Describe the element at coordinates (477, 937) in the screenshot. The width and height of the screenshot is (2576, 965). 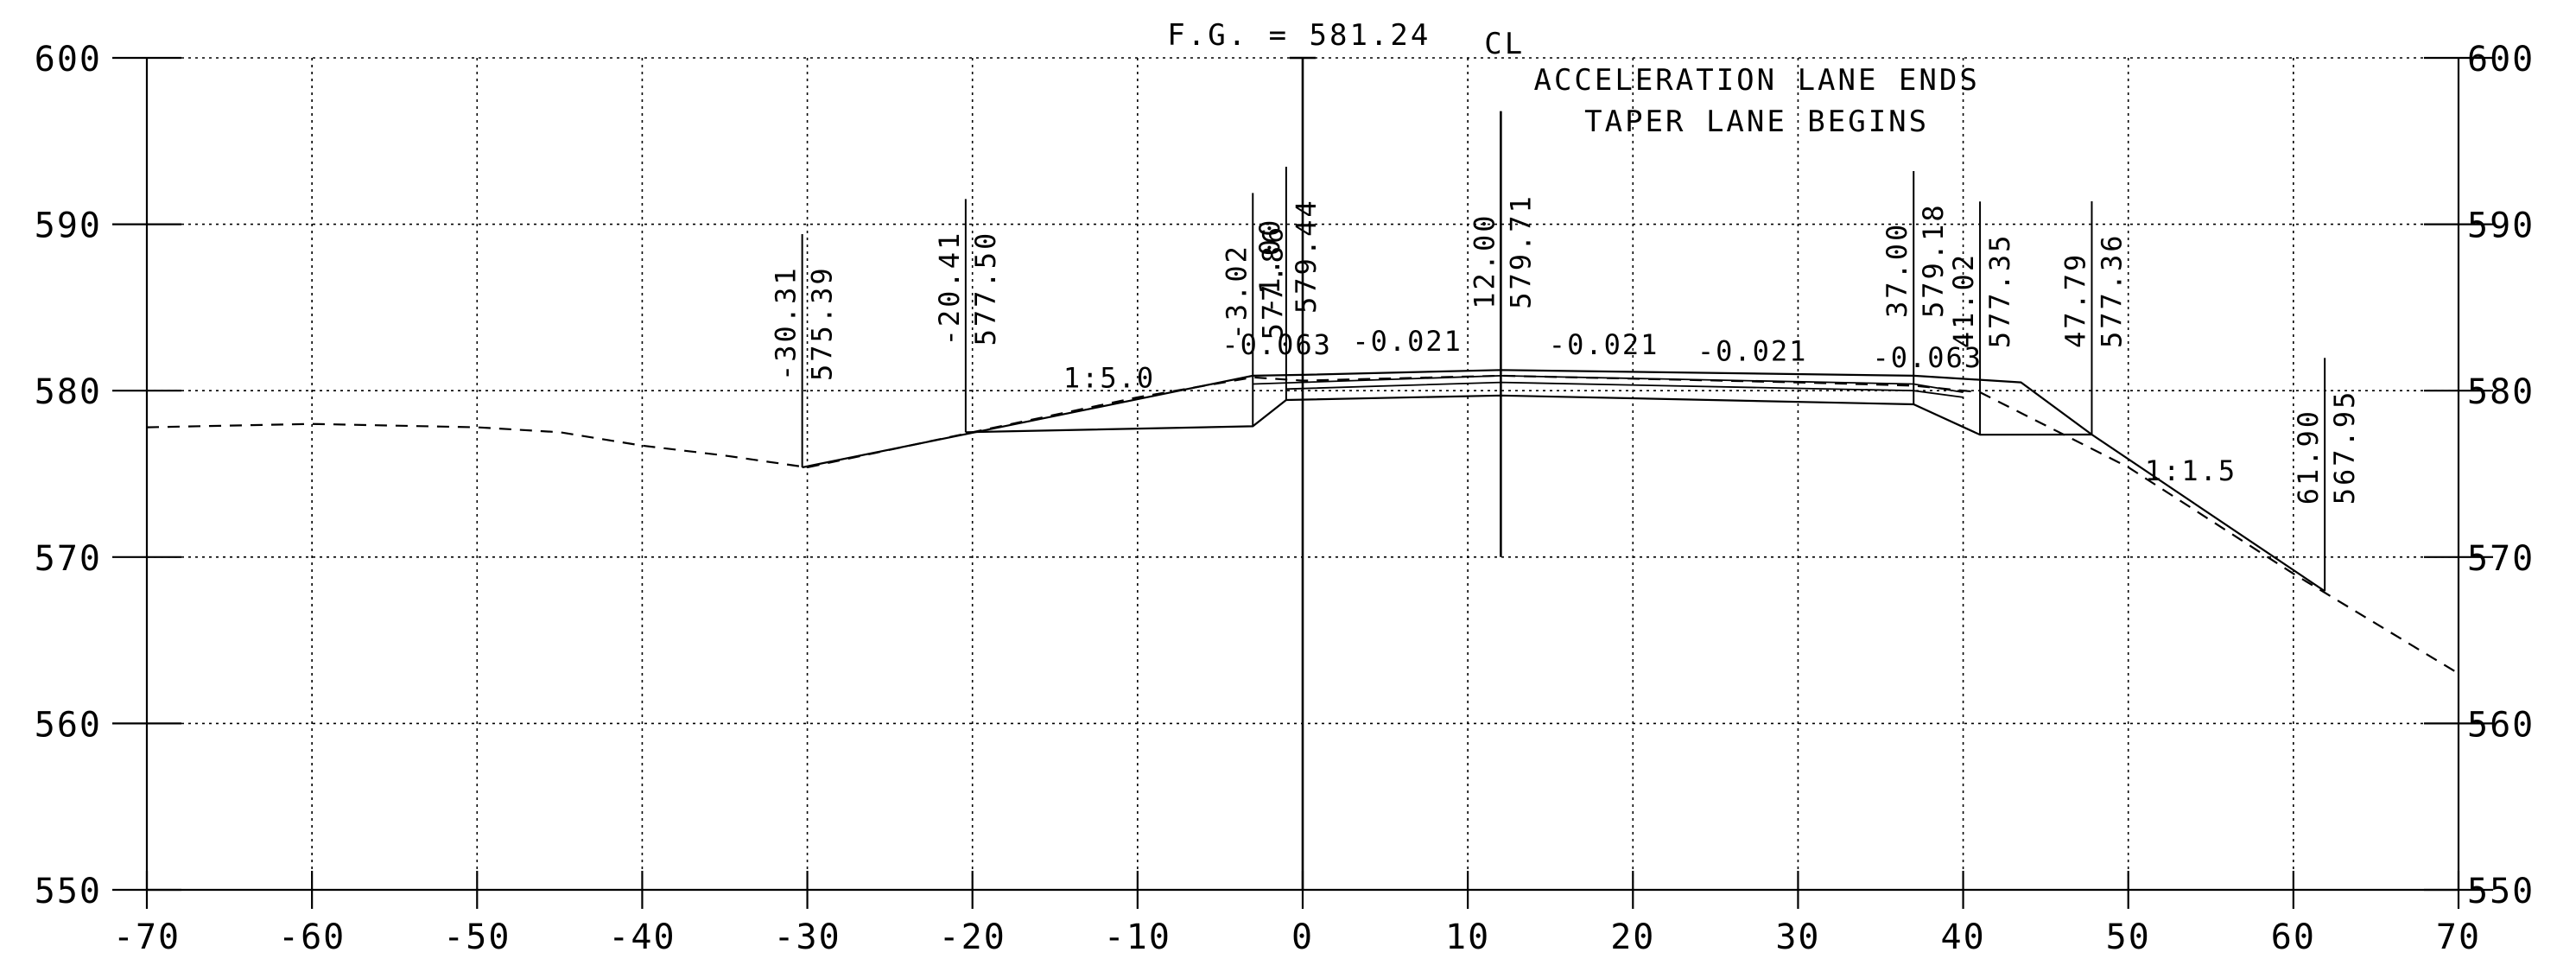
I see `x-tick-label: -50` at that location.